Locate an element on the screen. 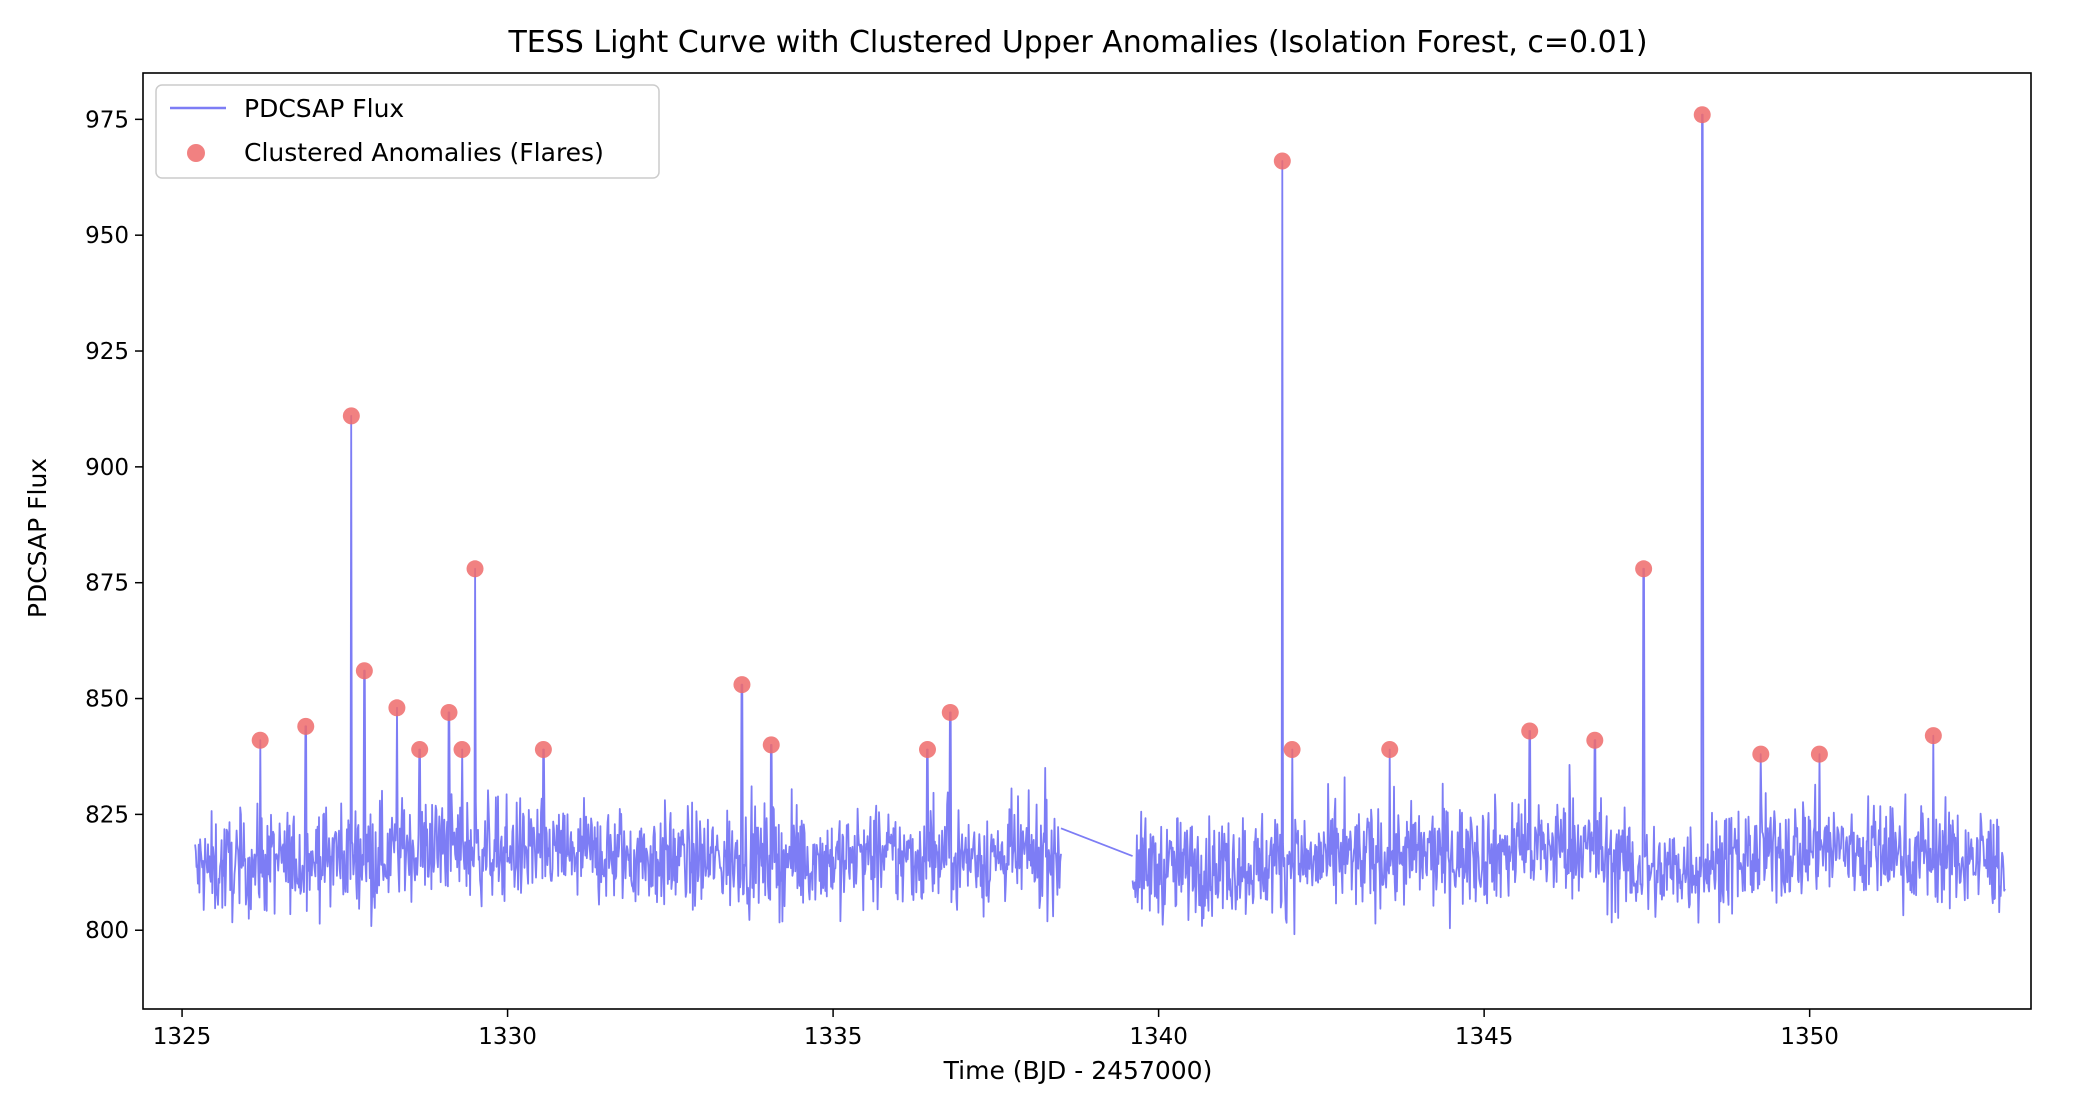 The image size is (2074, 1094). legend: PDCSAP Flux Clustered Anomalies (Flares) is located at coordinates (407, 131).